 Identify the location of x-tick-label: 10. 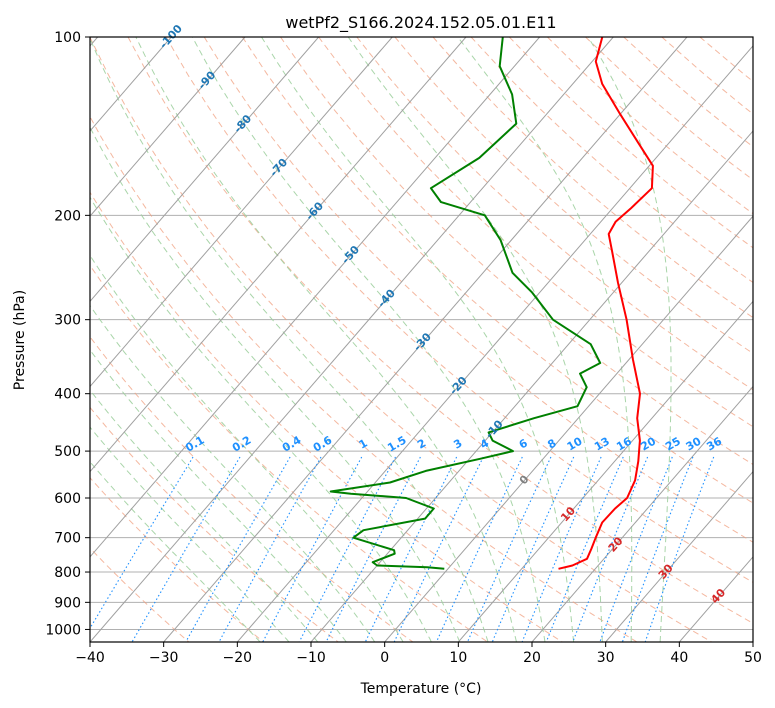
(458, 658).